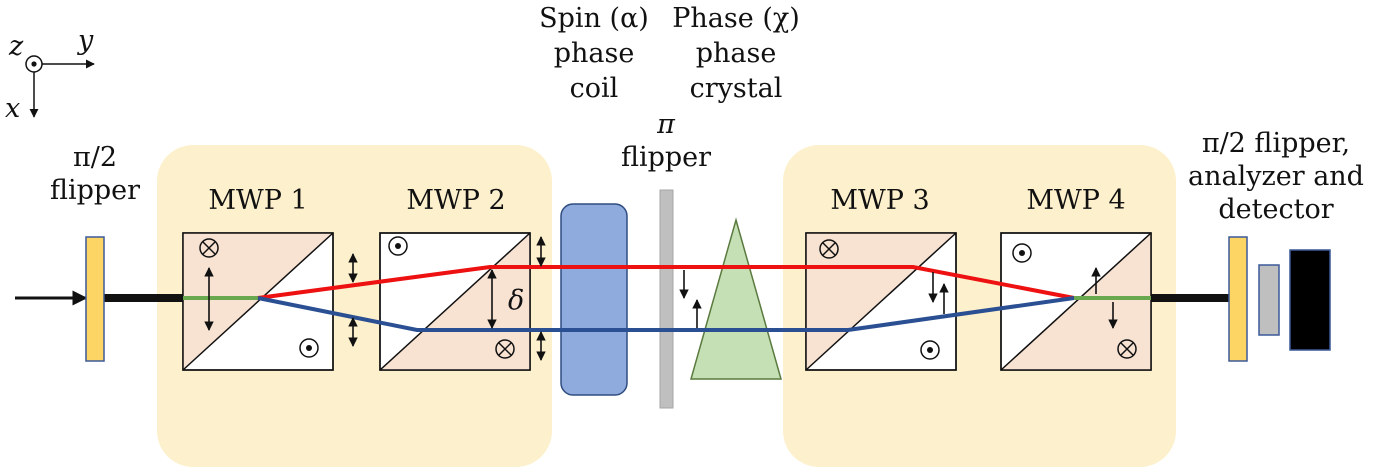  I want to click on pi-flipper-plate, so click(666, 299).